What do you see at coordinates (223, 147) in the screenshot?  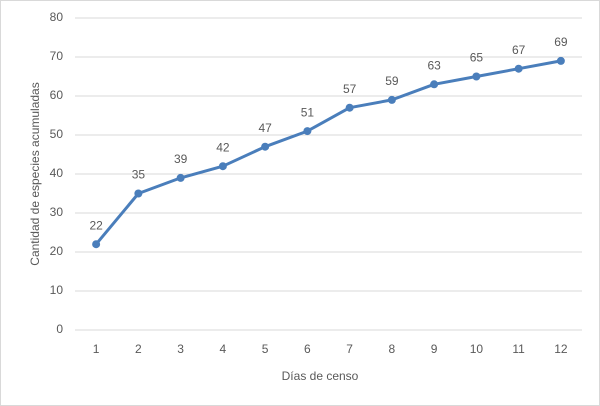 I see `data-label: 42` at bounding box center [223, 147].